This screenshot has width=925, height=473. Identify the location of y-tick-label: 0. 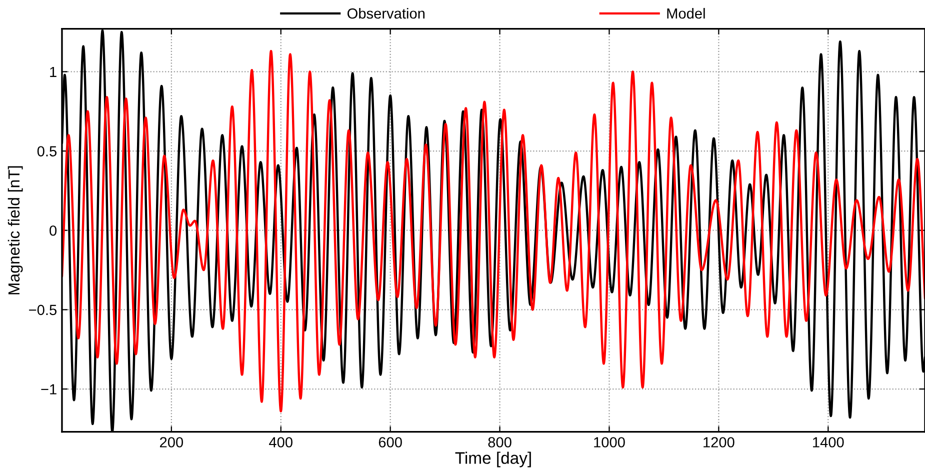
(53, 230).